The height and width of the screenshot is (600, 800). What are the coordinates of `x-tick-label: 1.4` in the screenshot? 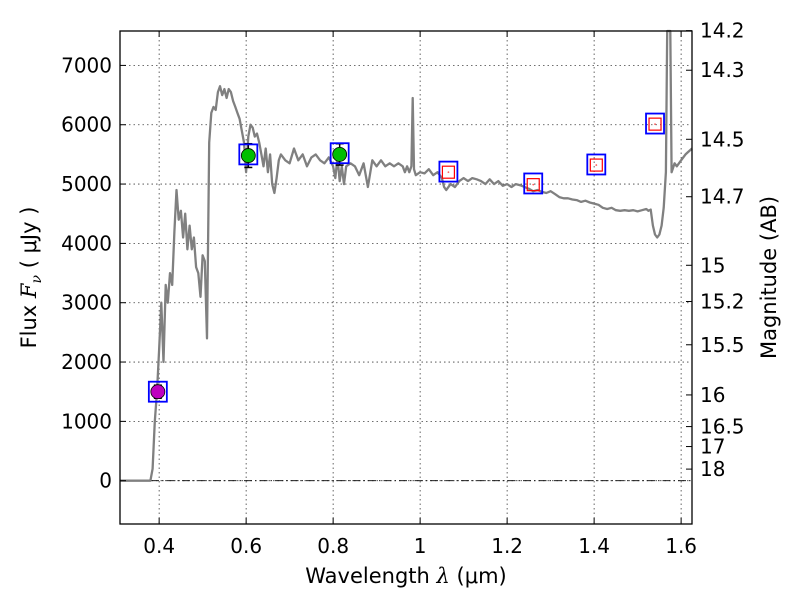 It's located at (594, 546).